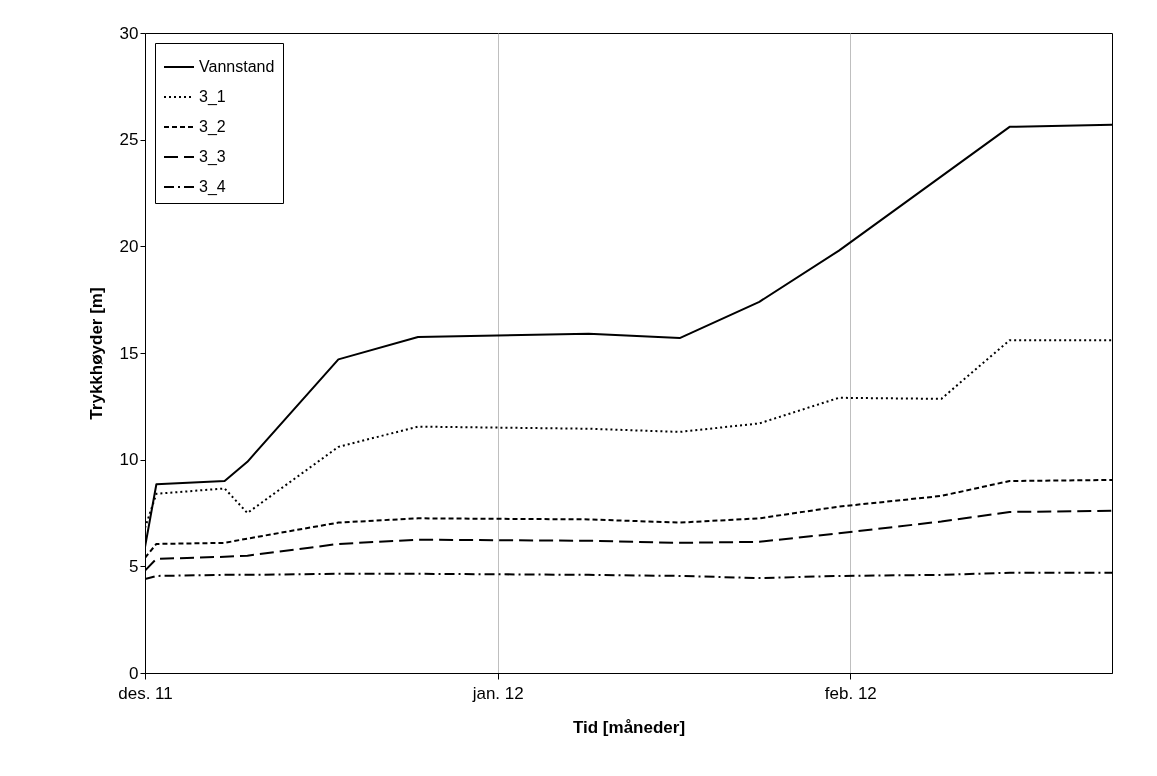  I want to click on x-axis-title: Tid [måneder], so click(629, 727).